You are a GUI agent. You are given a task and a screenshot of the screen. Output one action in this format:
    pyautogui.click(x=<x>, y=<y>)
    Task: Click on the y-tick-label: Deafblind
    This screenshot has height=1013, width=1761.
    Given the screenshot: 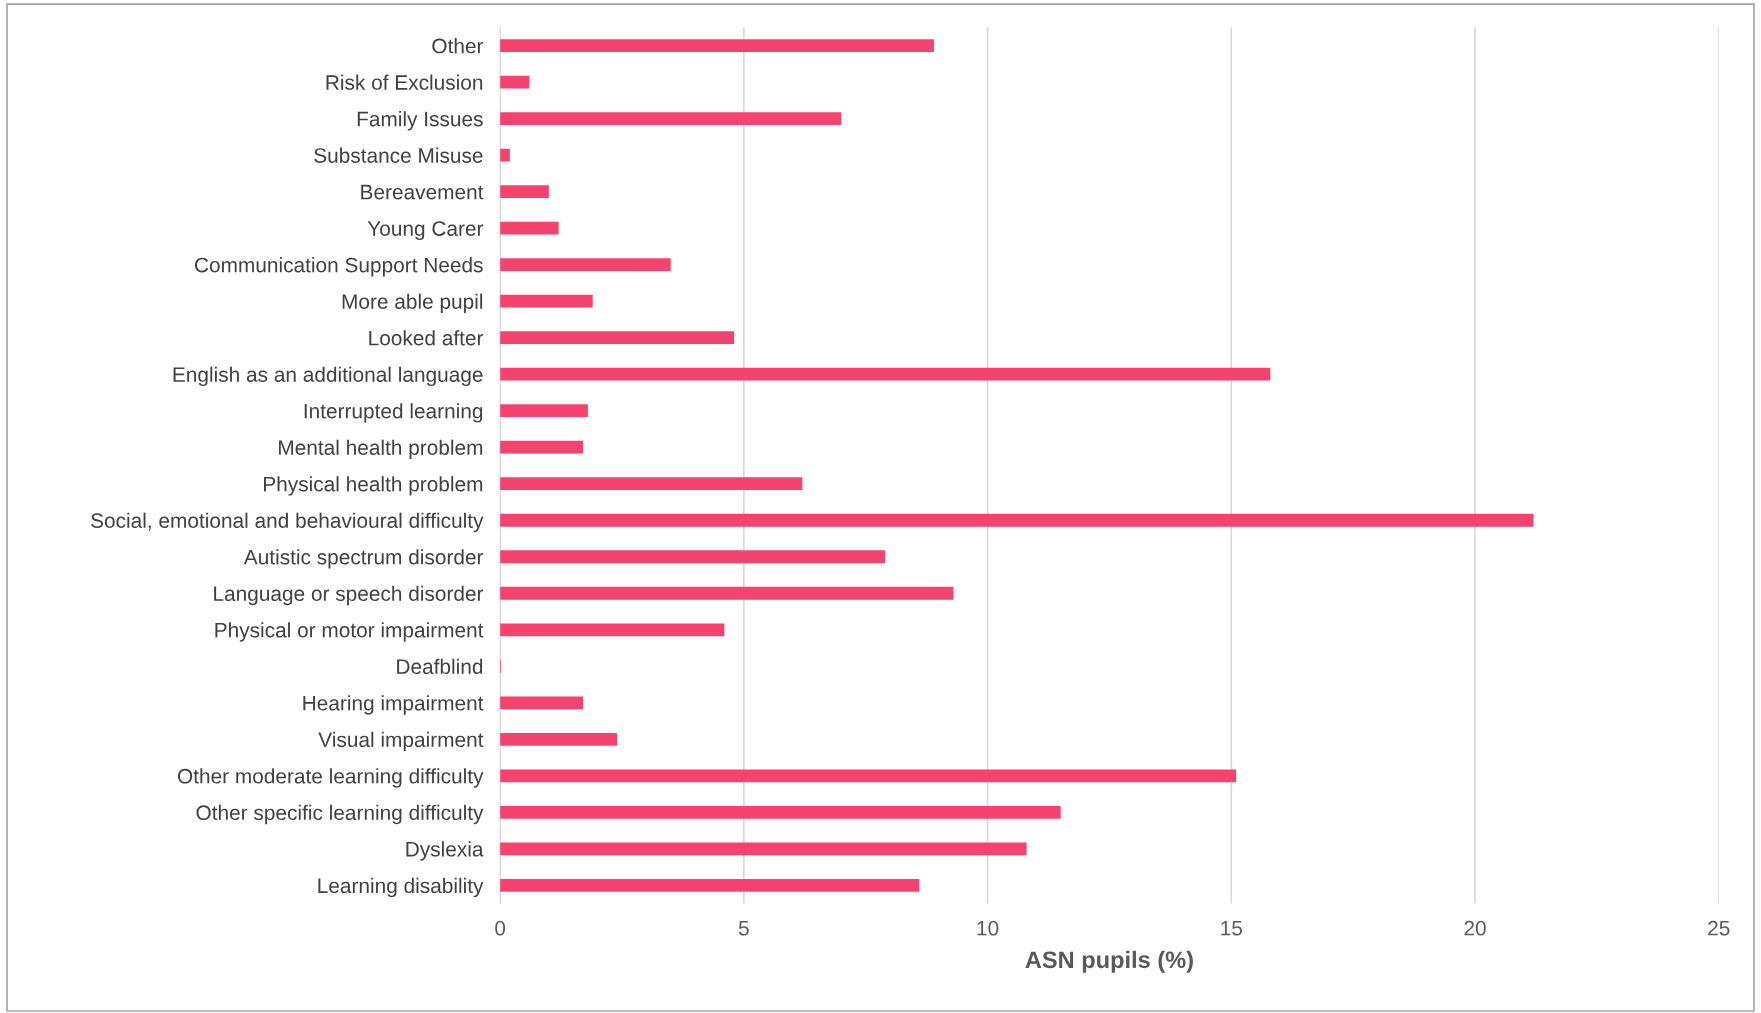 What is the action you would take?
    pyautogui.click(x=440, y=666)
    